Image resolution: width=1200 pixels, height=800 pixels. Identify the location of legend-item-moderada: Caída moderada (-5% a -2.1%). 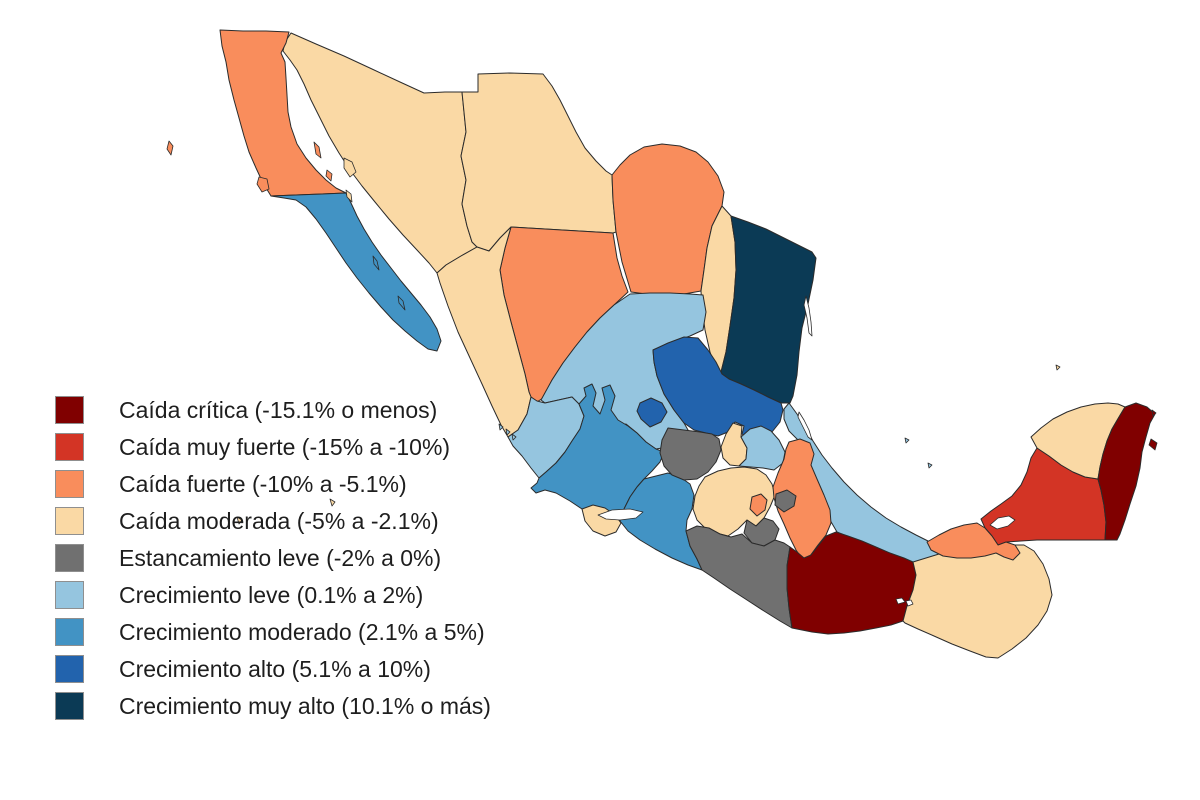
(273, 521).